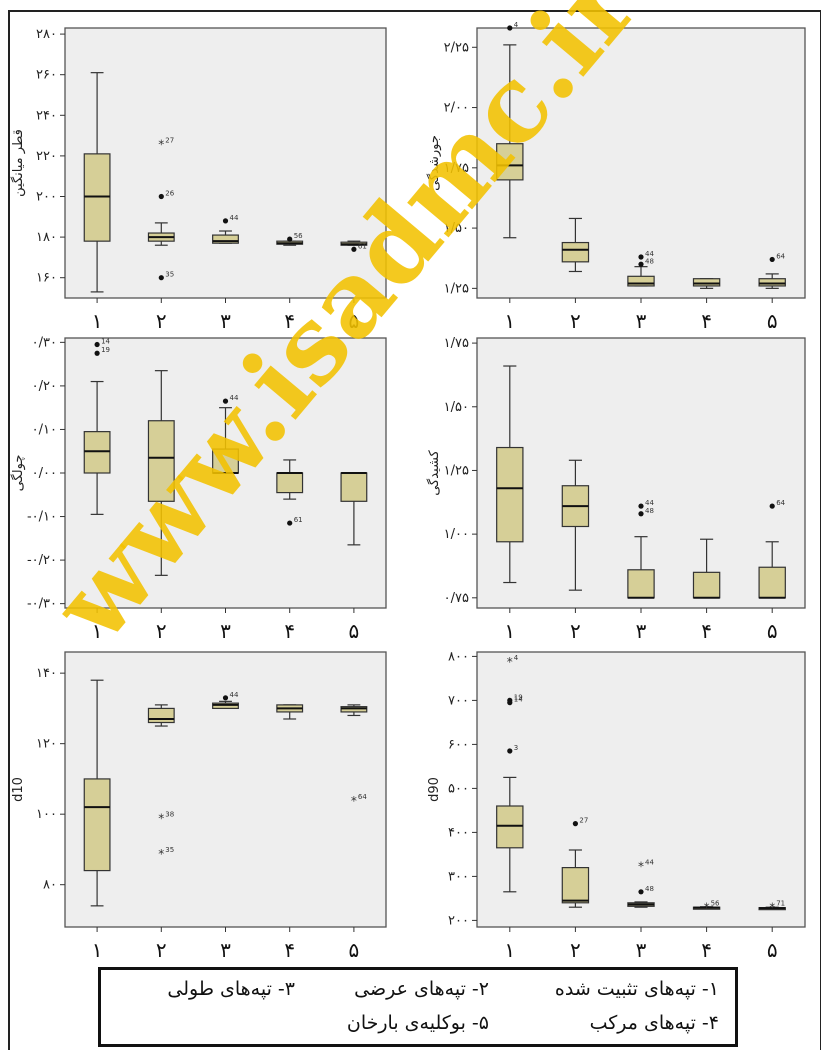  What do you see at coordinates (169, 193) in the screenshot?
I see `outlier-label: 26` at bounding box center [169, 193].